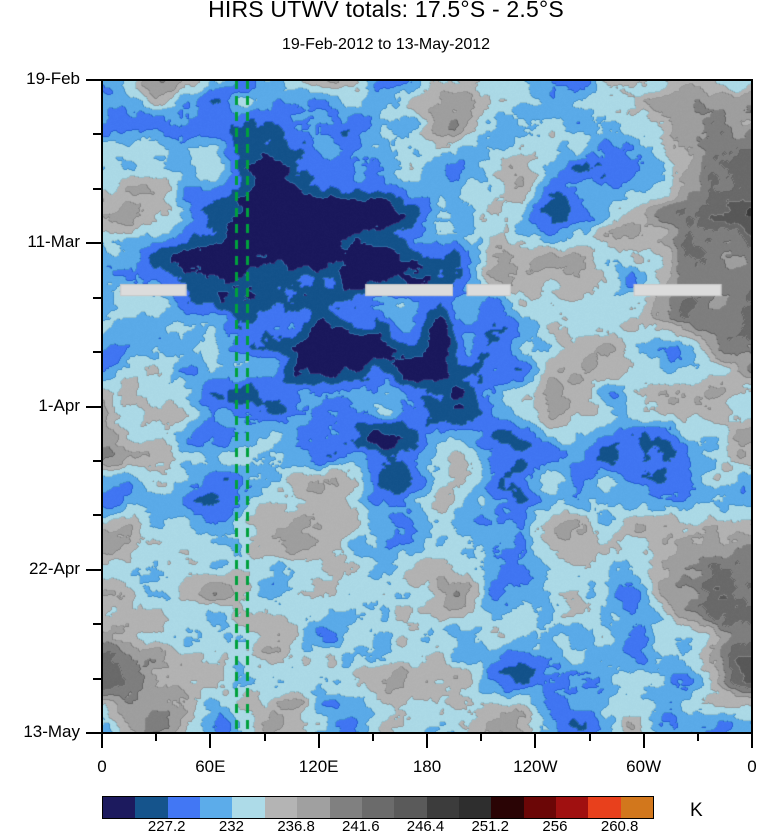 The height and width of the screenshot is (835, 772). Describe the element at coordinates (386, 44) in the screenshot. I see `page-subtitle: 19-Feb-2012 to 13-May-2012` at that location.